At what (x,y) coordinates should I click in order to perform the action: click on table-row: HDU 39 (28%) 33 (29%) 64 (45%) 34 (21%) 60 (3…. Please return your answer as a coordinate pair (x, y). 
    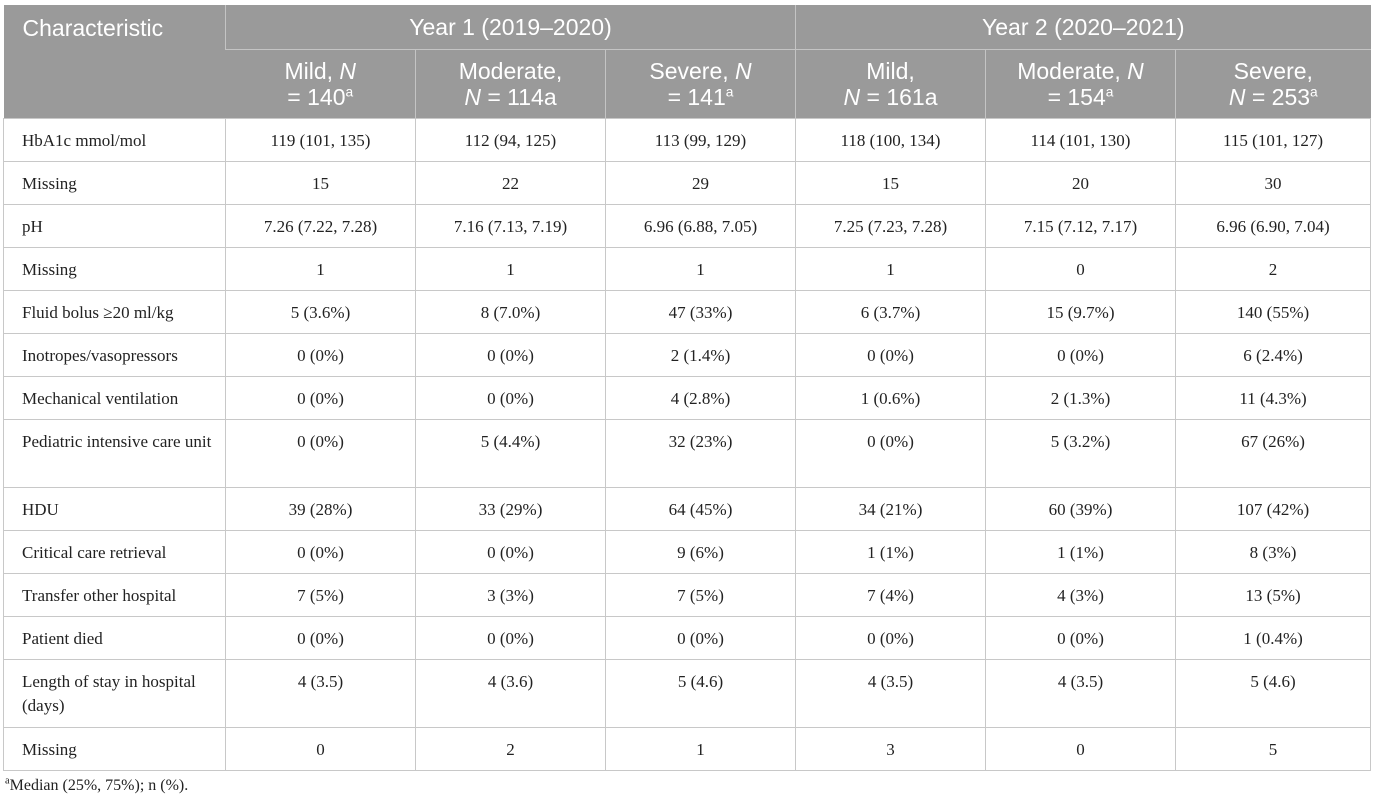
    Looking at the image, I should click on (687, 509).